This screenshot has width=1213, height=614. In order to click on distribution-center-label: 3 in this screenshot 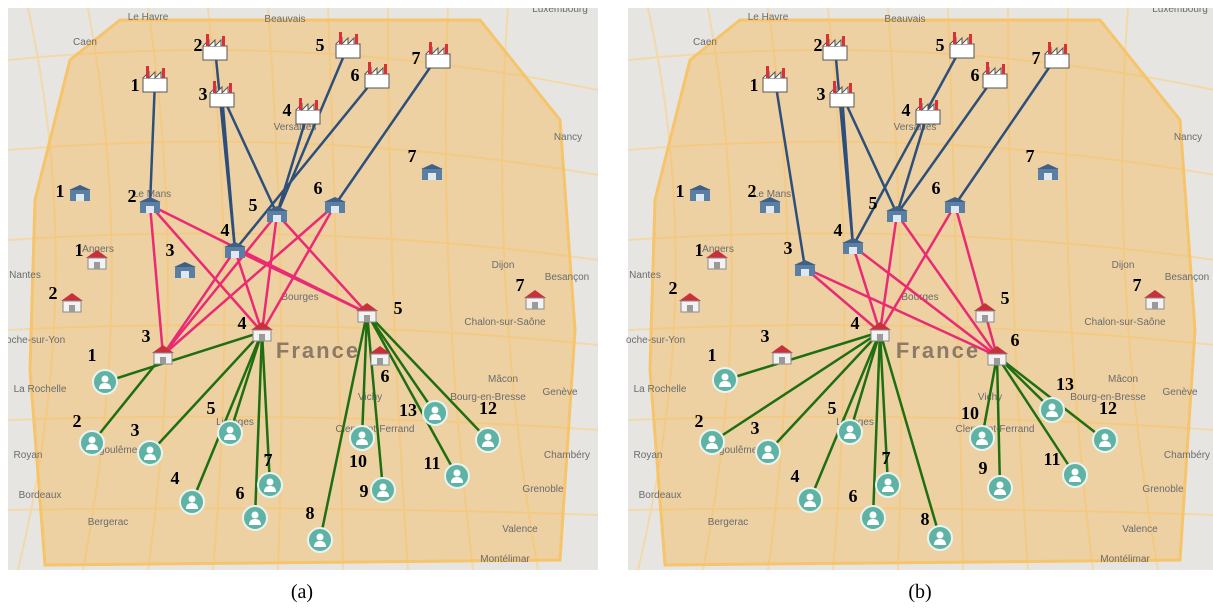, I will do `click(765, 336)`.